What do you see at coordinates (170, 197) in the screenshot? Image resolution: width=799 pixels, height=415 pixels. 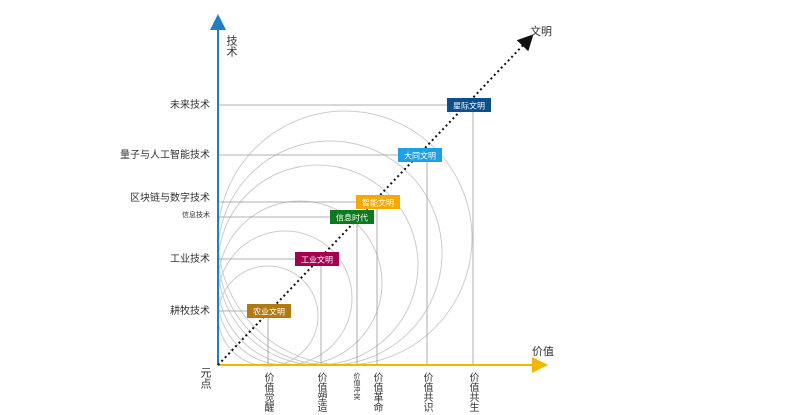 I see `tech-level: 区块链与数字技术` at bounding box center [170, 197].